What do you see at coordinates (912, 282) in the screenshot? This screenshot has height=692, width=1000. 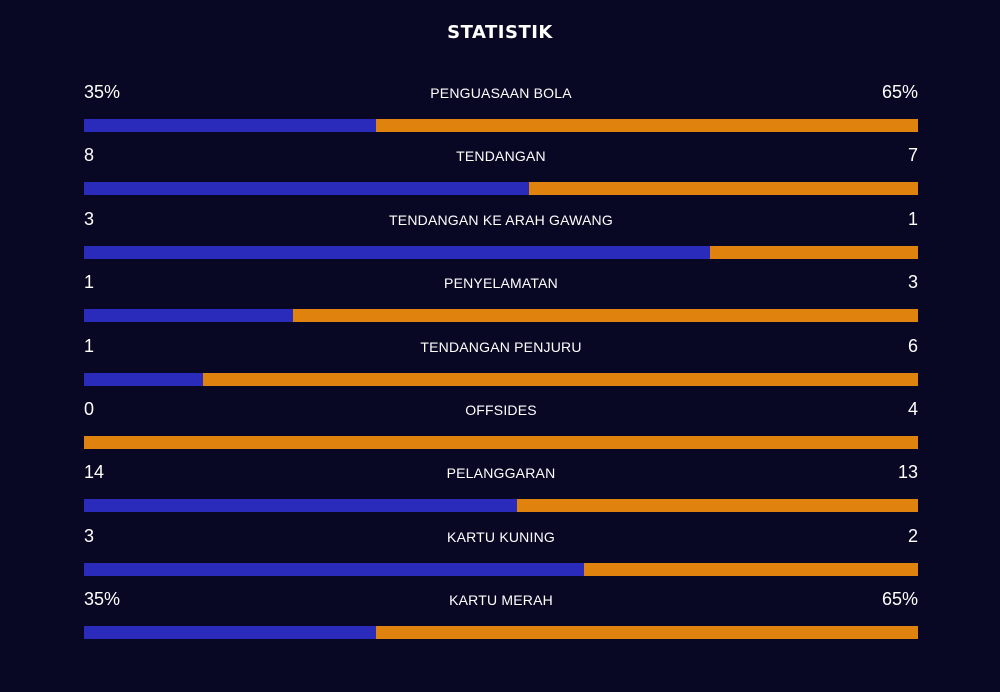 I see `stat-away-value: 3` at bounding box center [912, 282].